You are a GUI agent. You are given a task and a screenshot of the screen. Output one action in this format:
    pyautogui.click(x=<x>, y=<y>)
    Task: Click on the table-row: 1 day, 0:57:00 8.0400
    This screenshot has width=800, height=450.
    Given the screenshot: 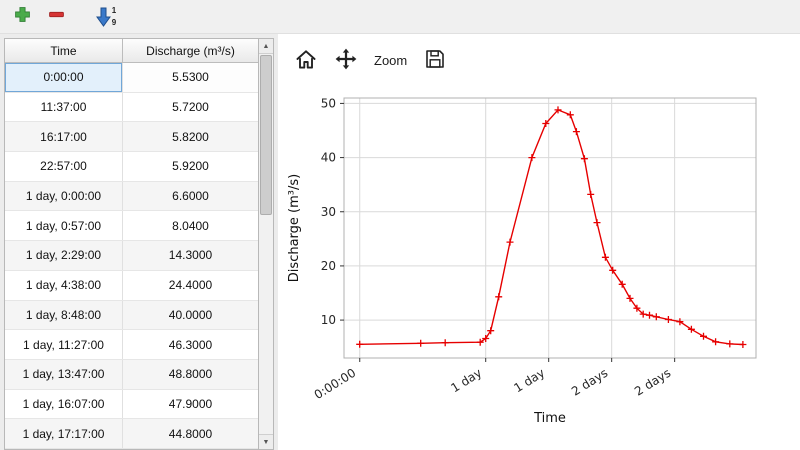 What is the action you would take?
    pyautogui.click(x=131, y=226)
    